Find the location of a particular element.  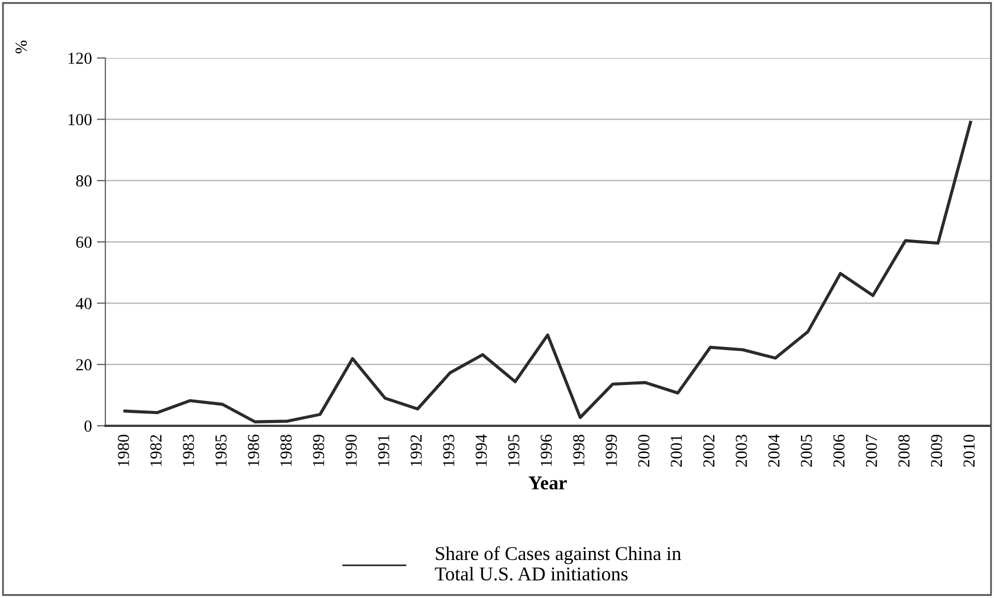

x-axis-title: Year is located at coordinates (547, 483).